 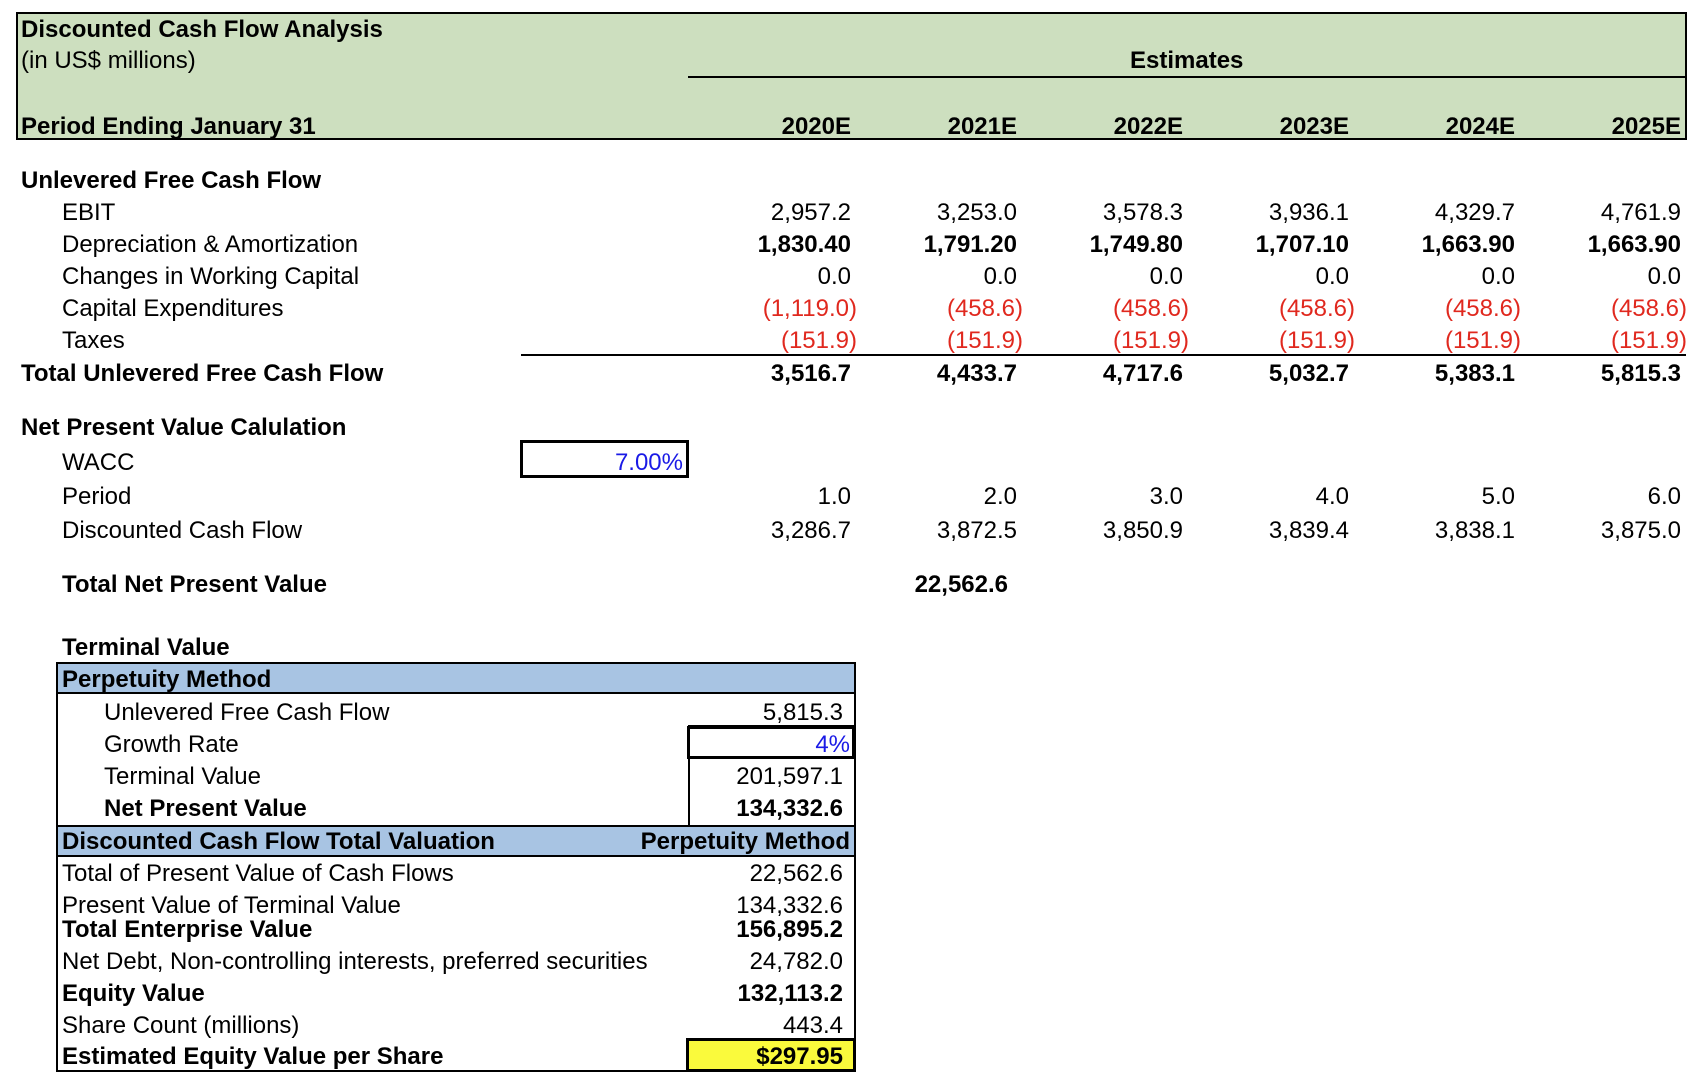 What do you see at coordinates (789, 929) in the screenshot?
I see `ev-value: 156,895.2` at bounding box center [789, 929].